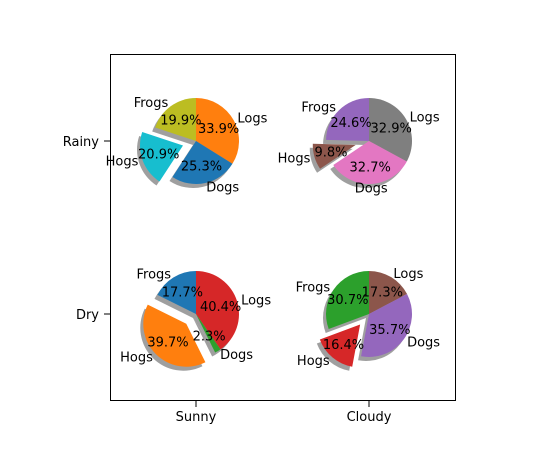 This screenshot has height=450, width=550. I want to click on pie-slice-pct-label-logs: 40.4%, so click(220, 307).